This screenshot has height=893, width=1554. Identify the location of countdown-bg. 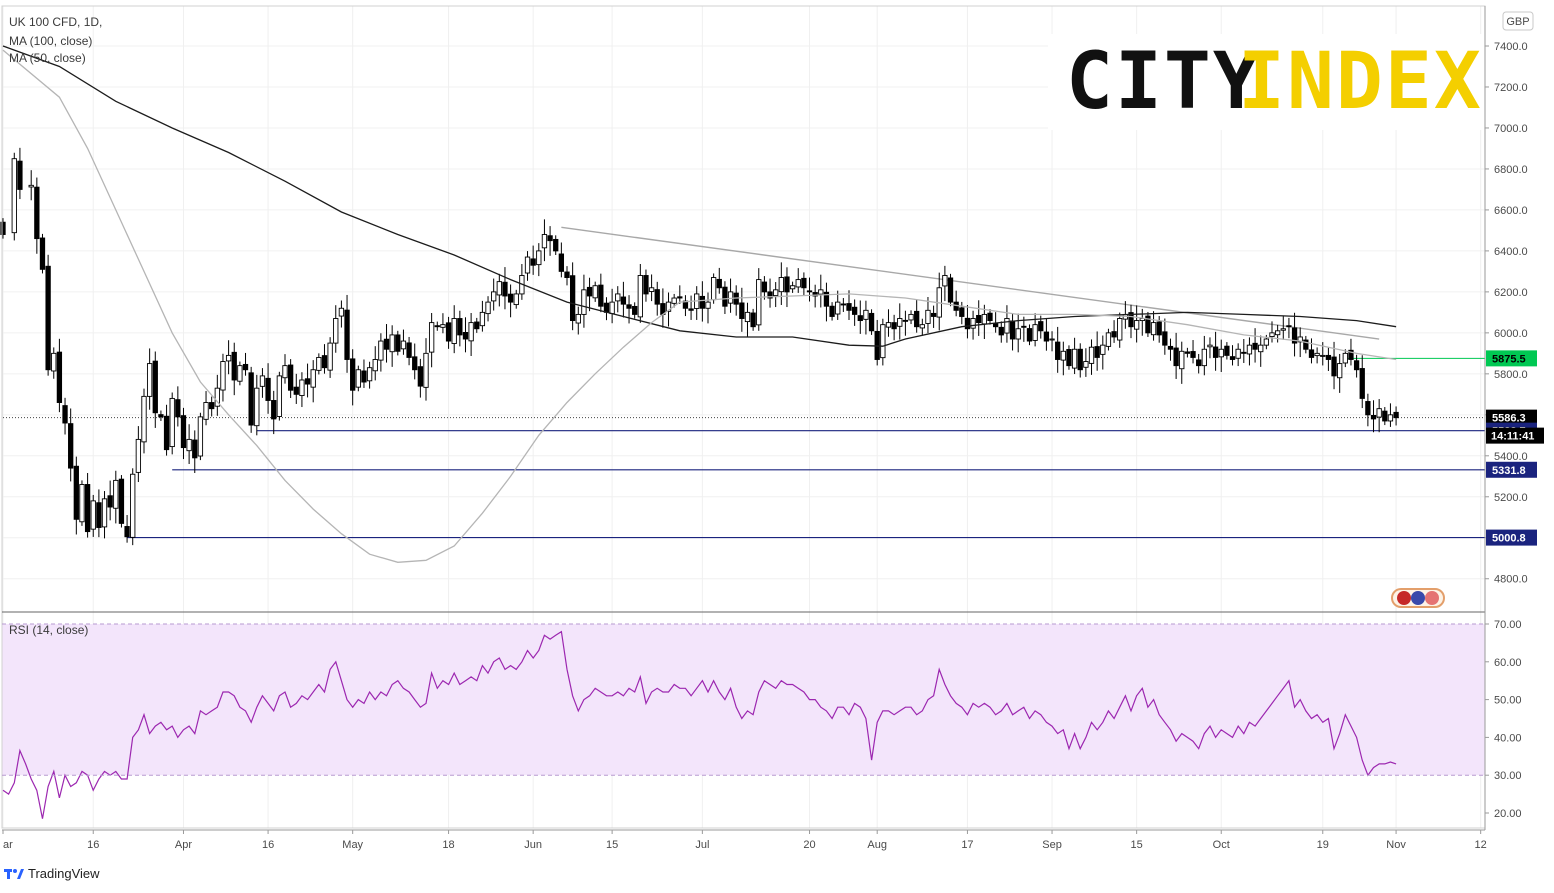
(1515, 435).